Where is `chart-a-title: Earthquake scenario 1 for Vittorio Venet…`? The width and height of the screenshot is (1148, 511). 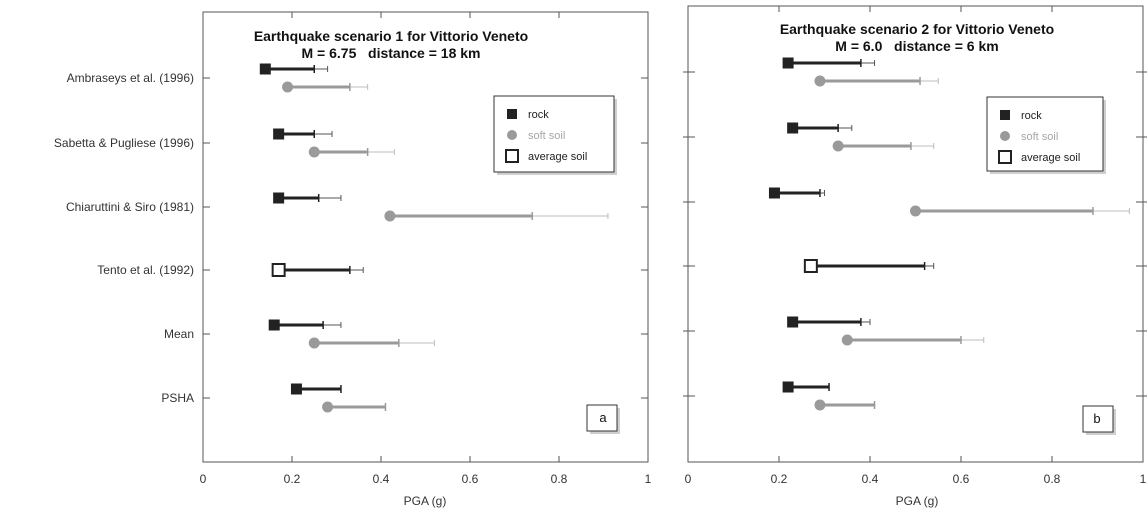
chart-a-title: Earthquake scenario 1 for Vittorio Venet… is located at coordinates (391, 36).